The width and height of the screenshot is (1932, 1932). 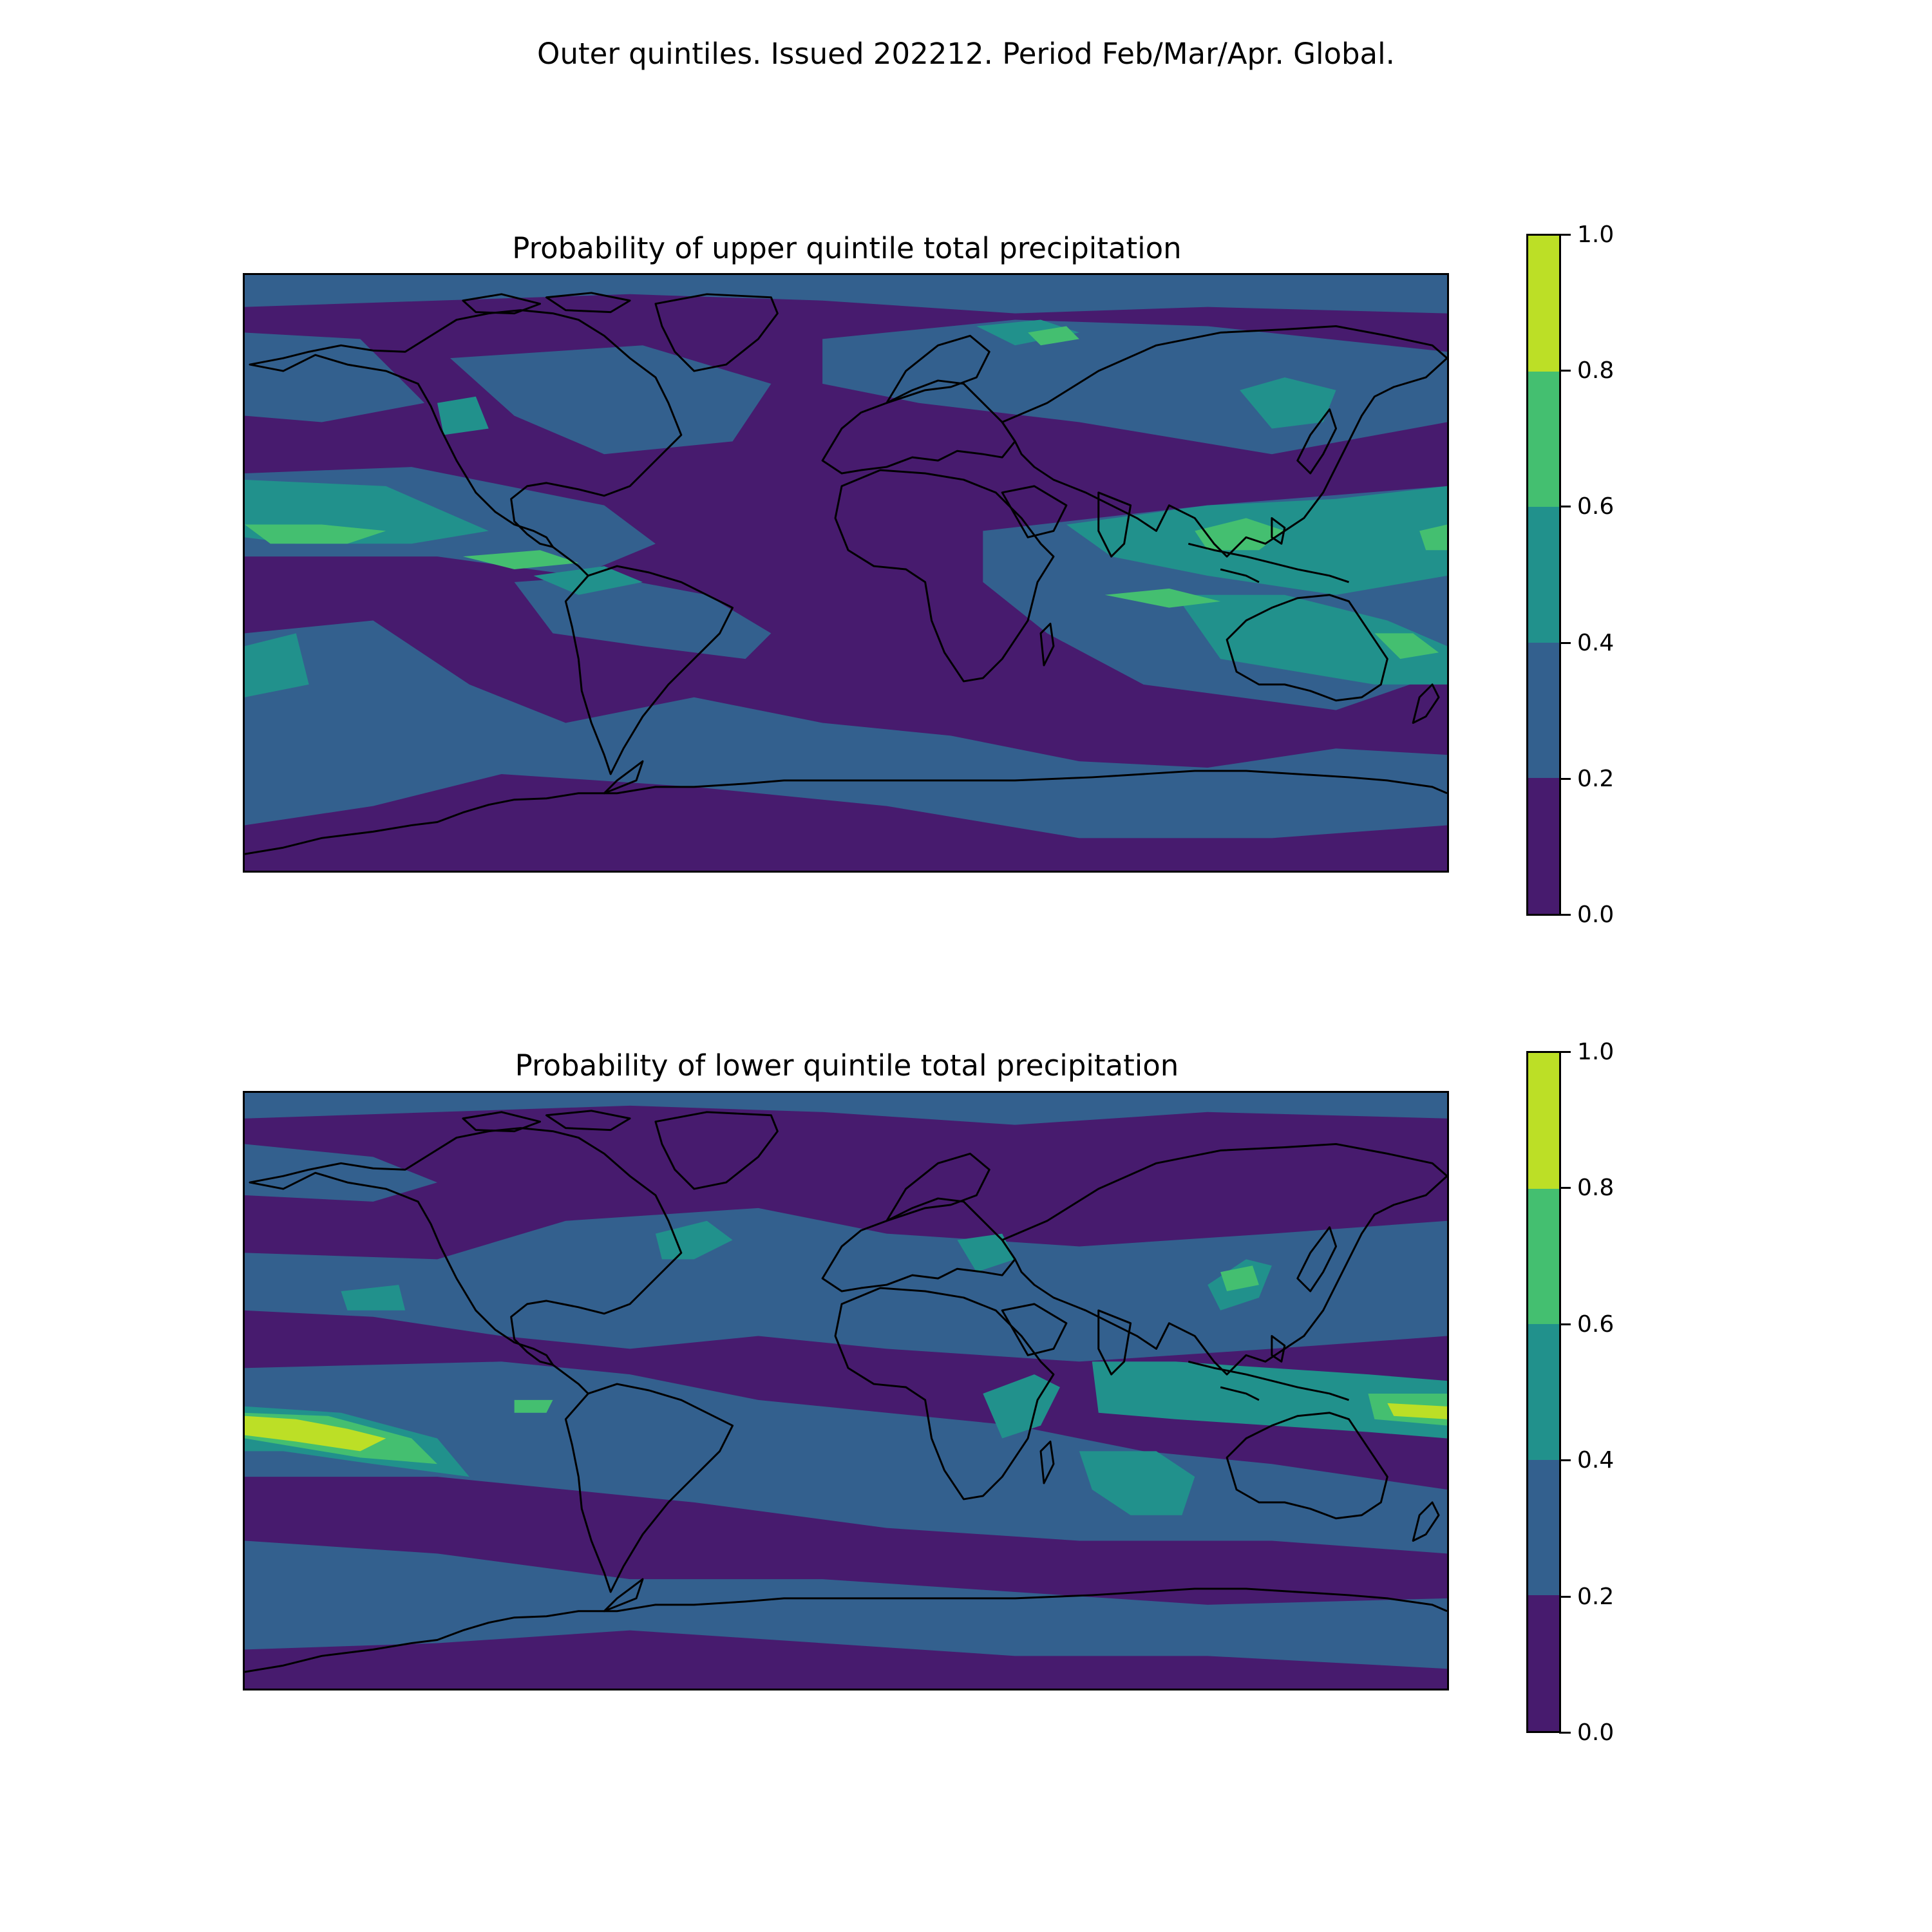 I want to click on colorbar-lower, so click(x=1543, y=1392).